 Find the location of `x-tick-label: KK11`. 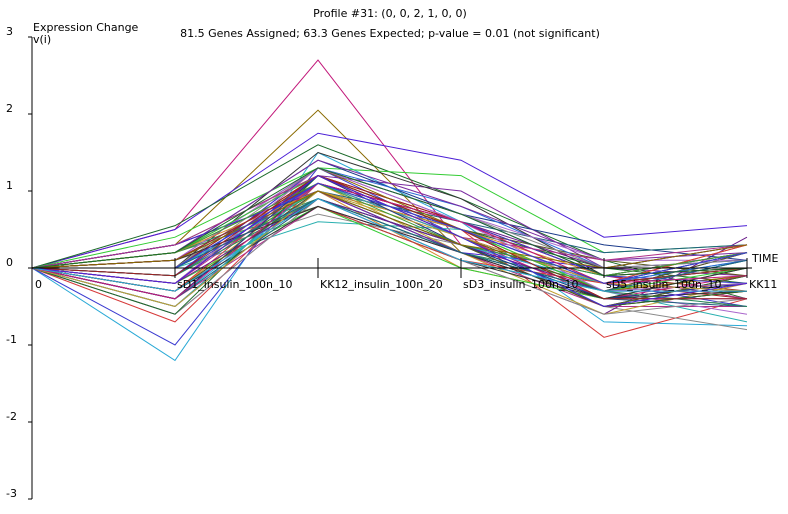

x-tick-label: KK11 is located at coordinates (763, 284).